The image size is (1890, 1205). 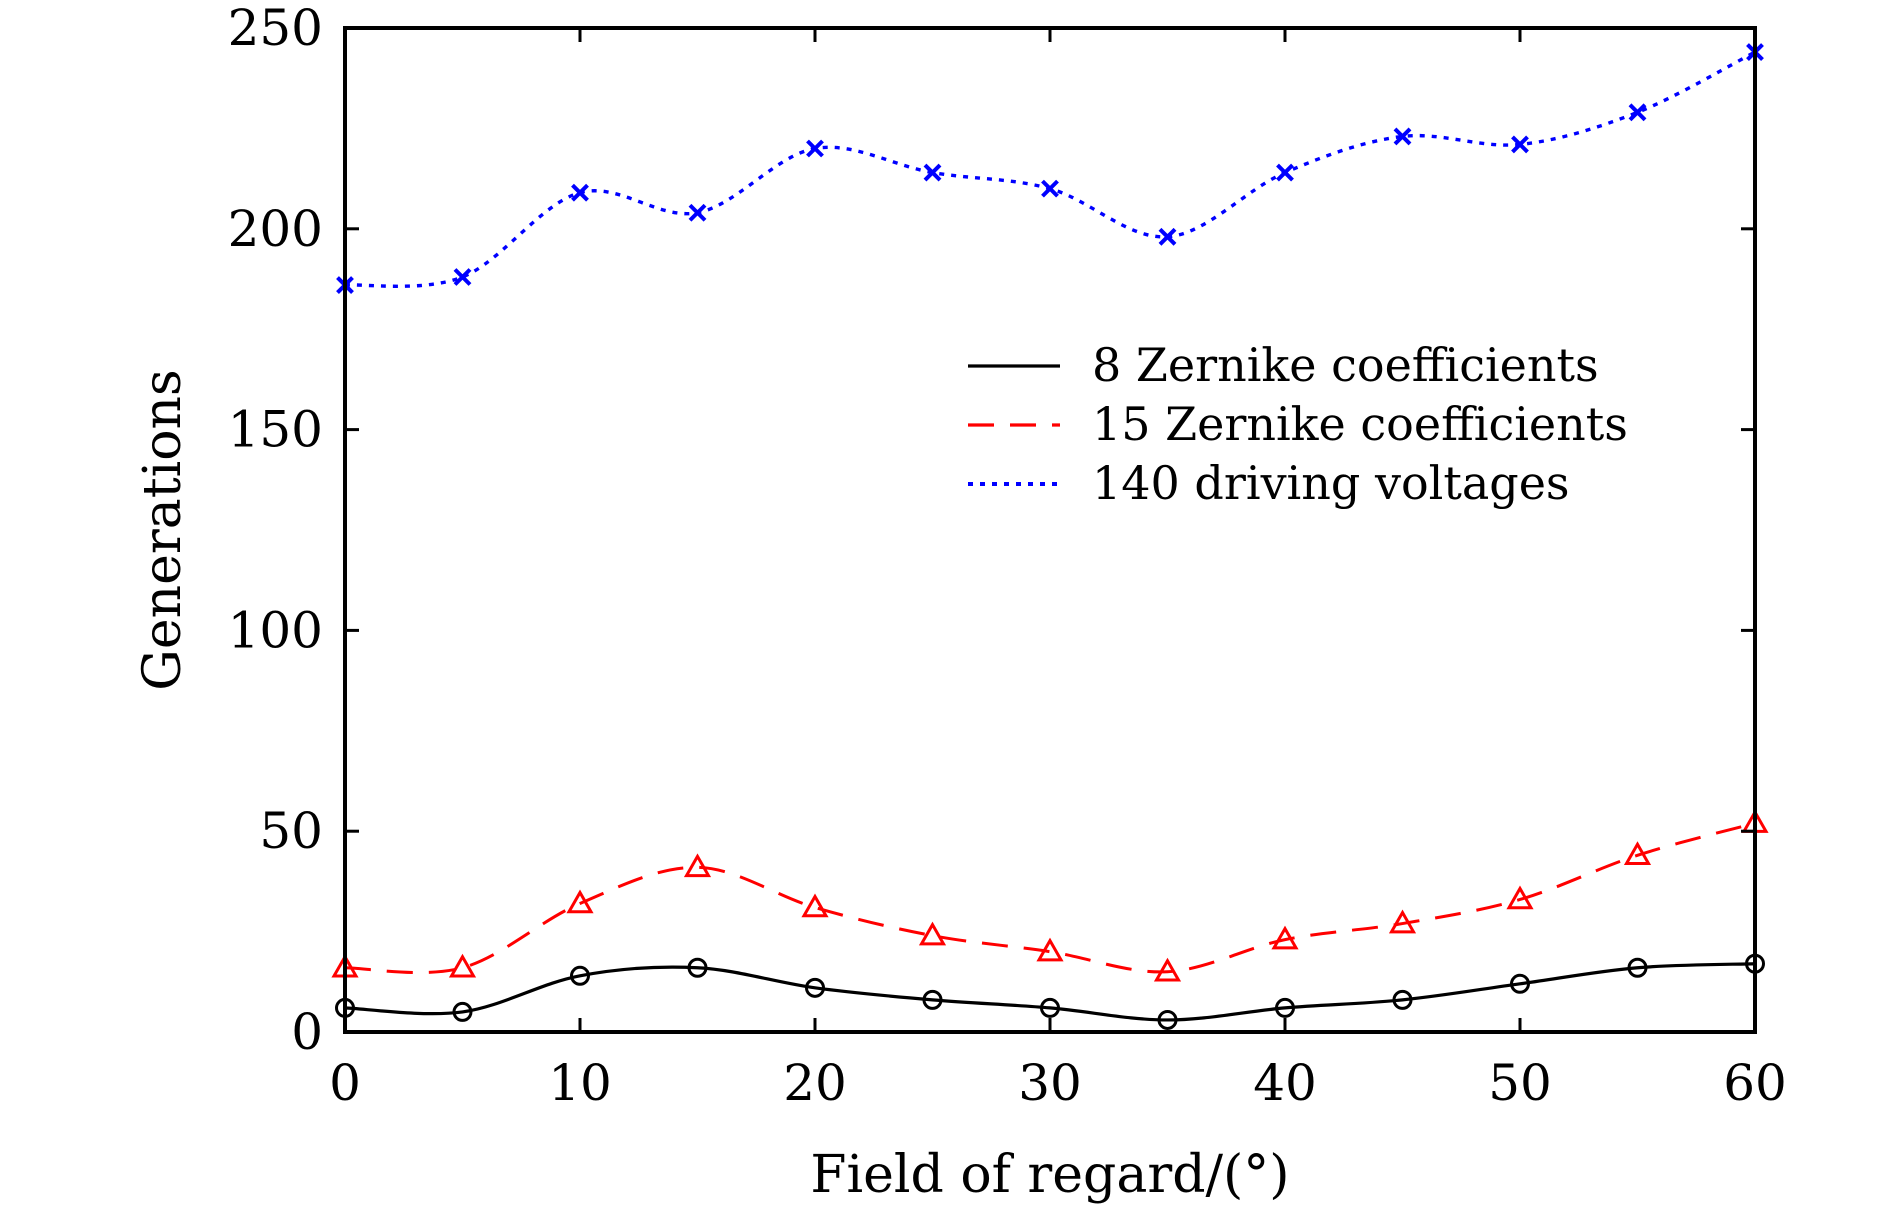 I want to click on y-tick-label: 0, so click(x=307, y=1032).